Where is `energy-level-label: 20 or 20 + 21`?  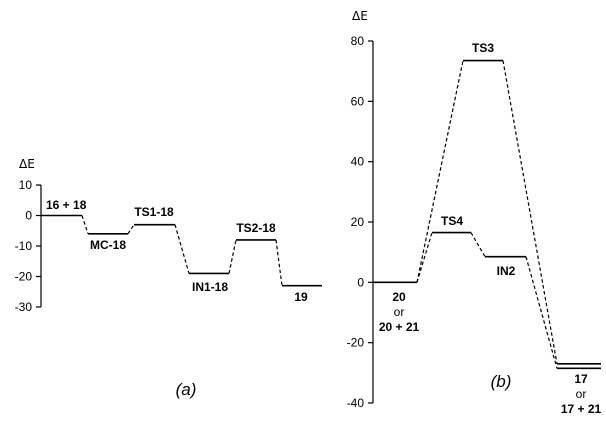
energy-level-label: 20 or 20 + 21 is located at coordinates (399, 312).